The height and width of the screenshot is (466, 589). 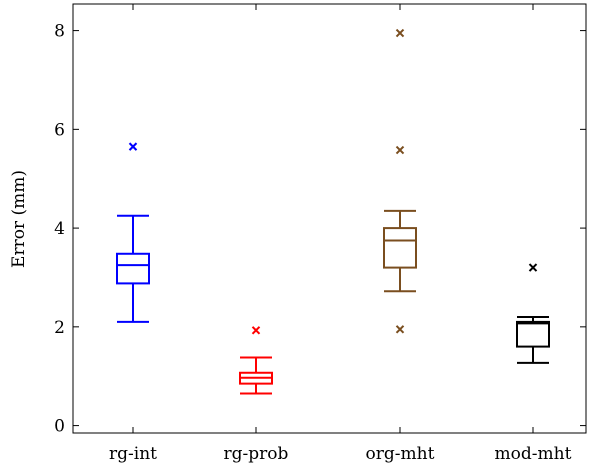 What do you see at coordinates (133, 232) in the screenshot?
I see `box-rg-int` at bounding box center [133, 232].